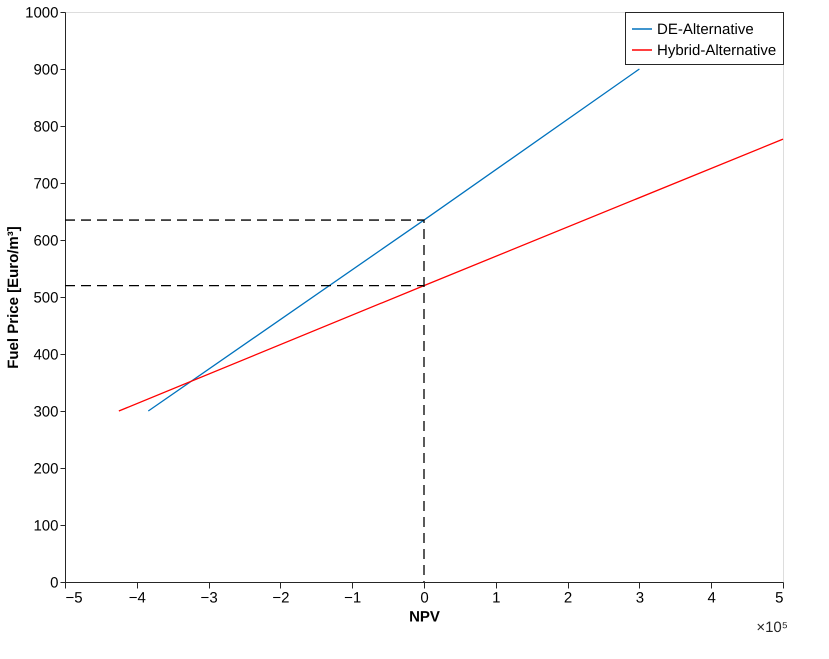  I want to click on x-tick-label: 2, so click(568, 598).